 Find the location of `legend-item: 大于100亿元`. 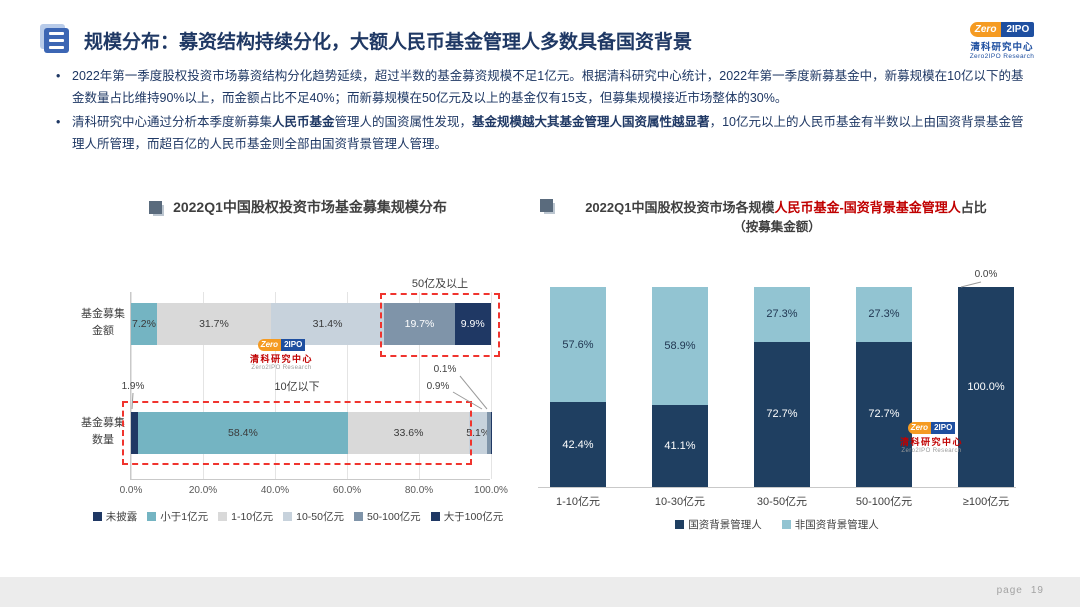

legend-item: 大于100亿元 is located at coordinates (466, 516).